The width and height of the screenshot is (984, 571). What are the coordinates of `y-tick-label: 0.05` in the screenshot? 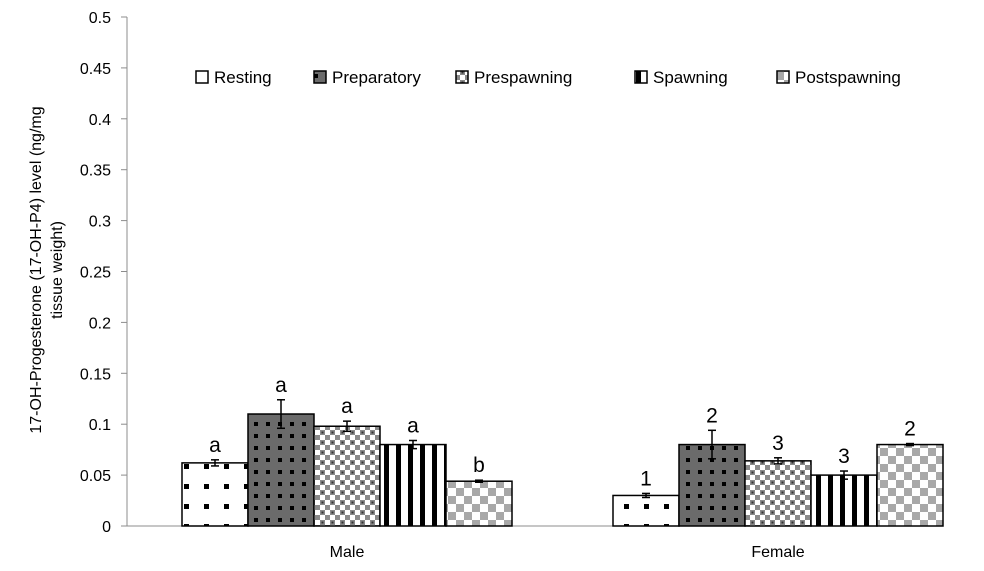 It's located at (95, 476).